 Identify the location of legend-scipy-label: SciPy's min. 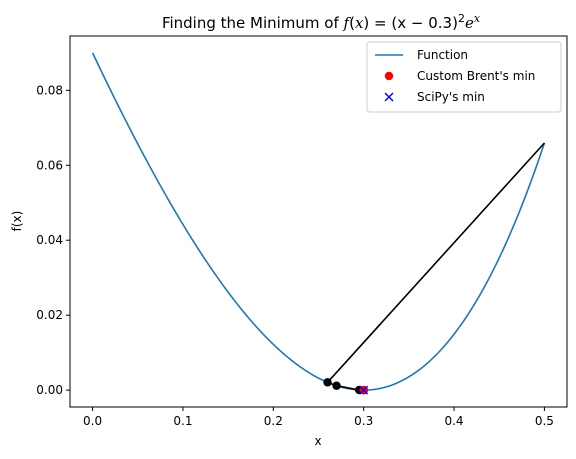
(451, 97).